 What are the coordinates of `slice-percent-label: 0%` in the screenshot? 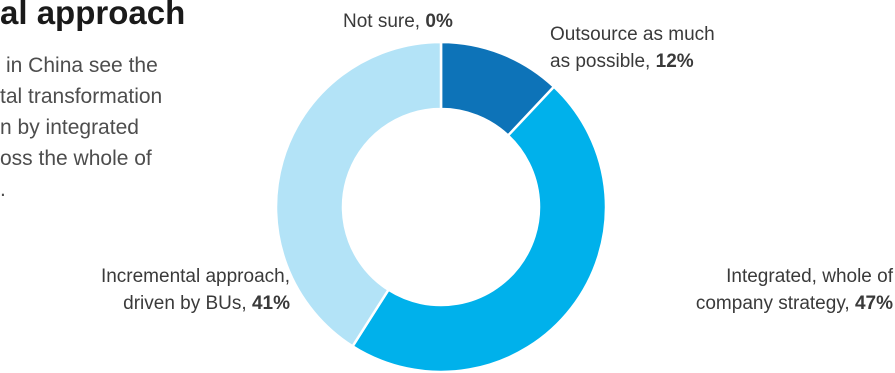 It's located at (439, 21).